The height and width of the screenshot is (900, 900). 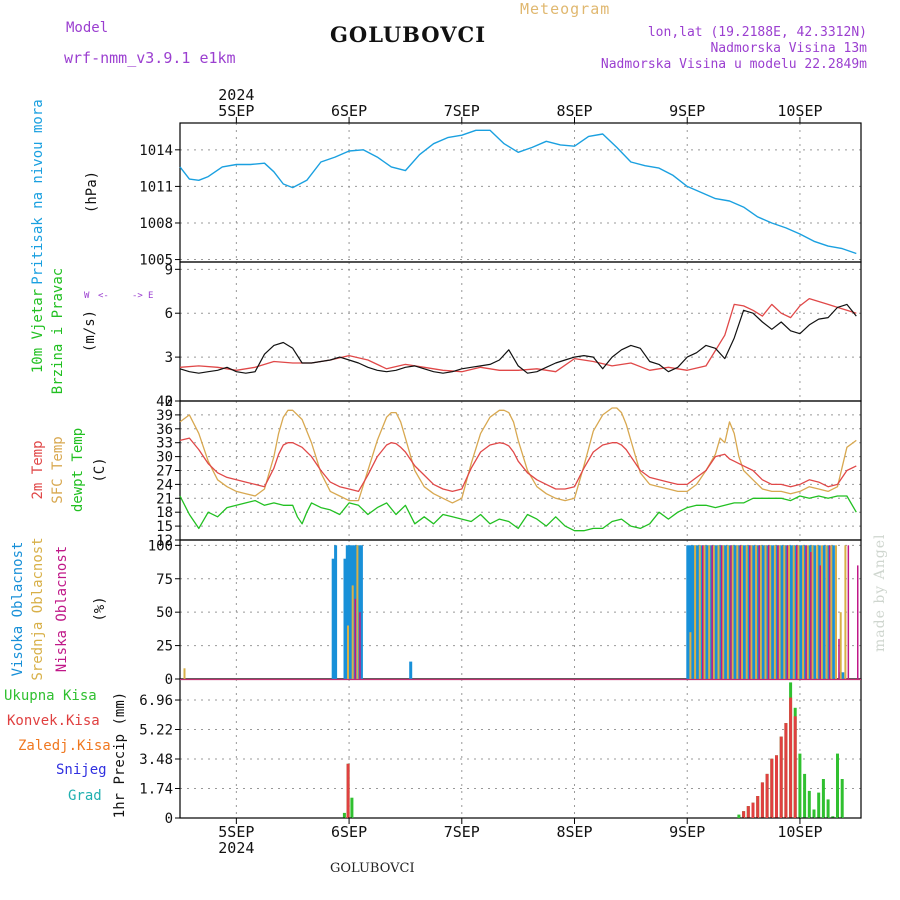 What do you see at coordinates (64, 746) in the screenshot?
I see `precip-legend-item: Zaledj.Kisa` at bounding box center [64, 746].